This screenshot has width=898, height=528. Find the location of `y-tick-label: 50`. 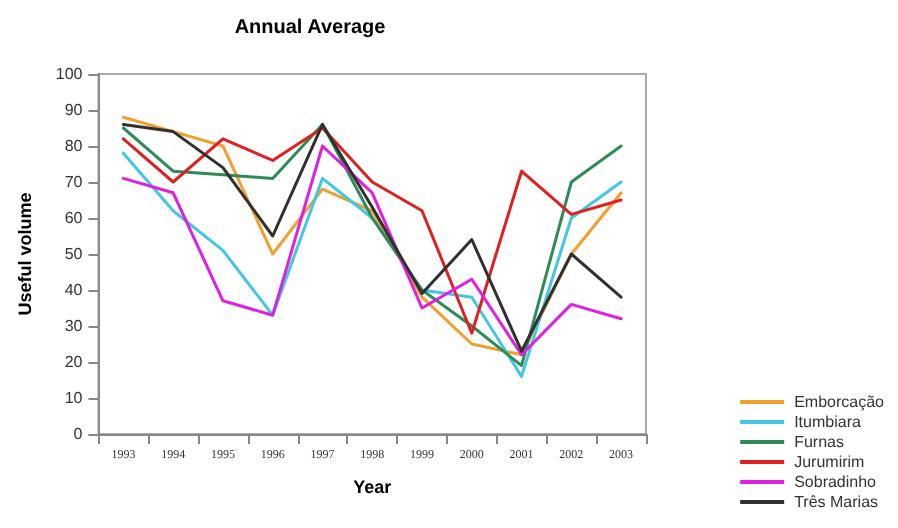

y-tick-label: 50 is located at coordinates (74, 254).